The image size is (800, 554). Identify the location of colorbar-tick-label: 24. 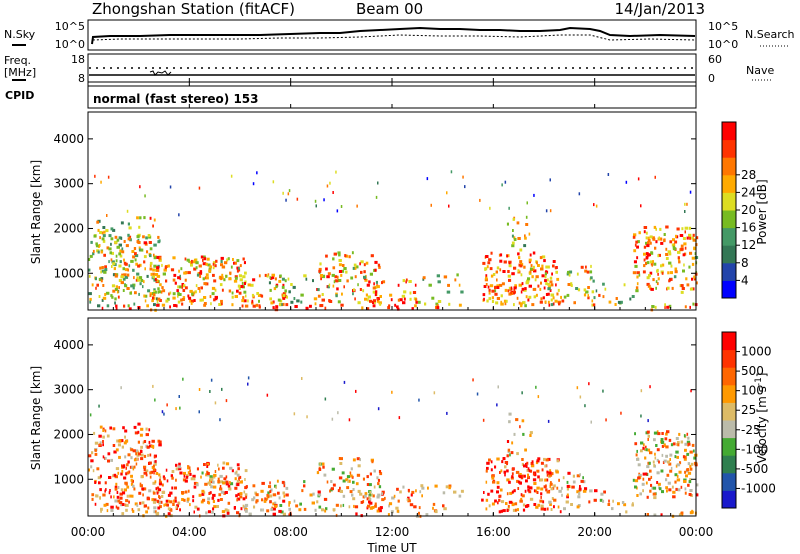
(748, 192).